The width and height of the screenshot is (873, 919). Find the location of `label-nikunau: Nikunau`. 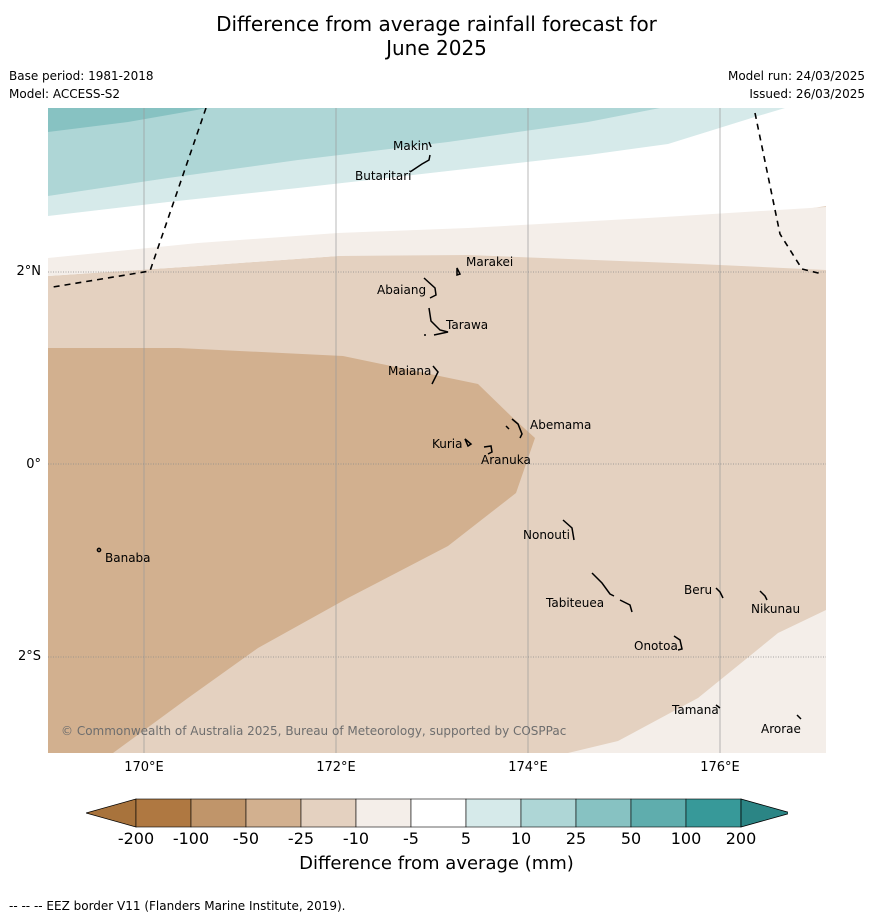

label-nikunau: Nikunau is located at coordinates (776, 609).